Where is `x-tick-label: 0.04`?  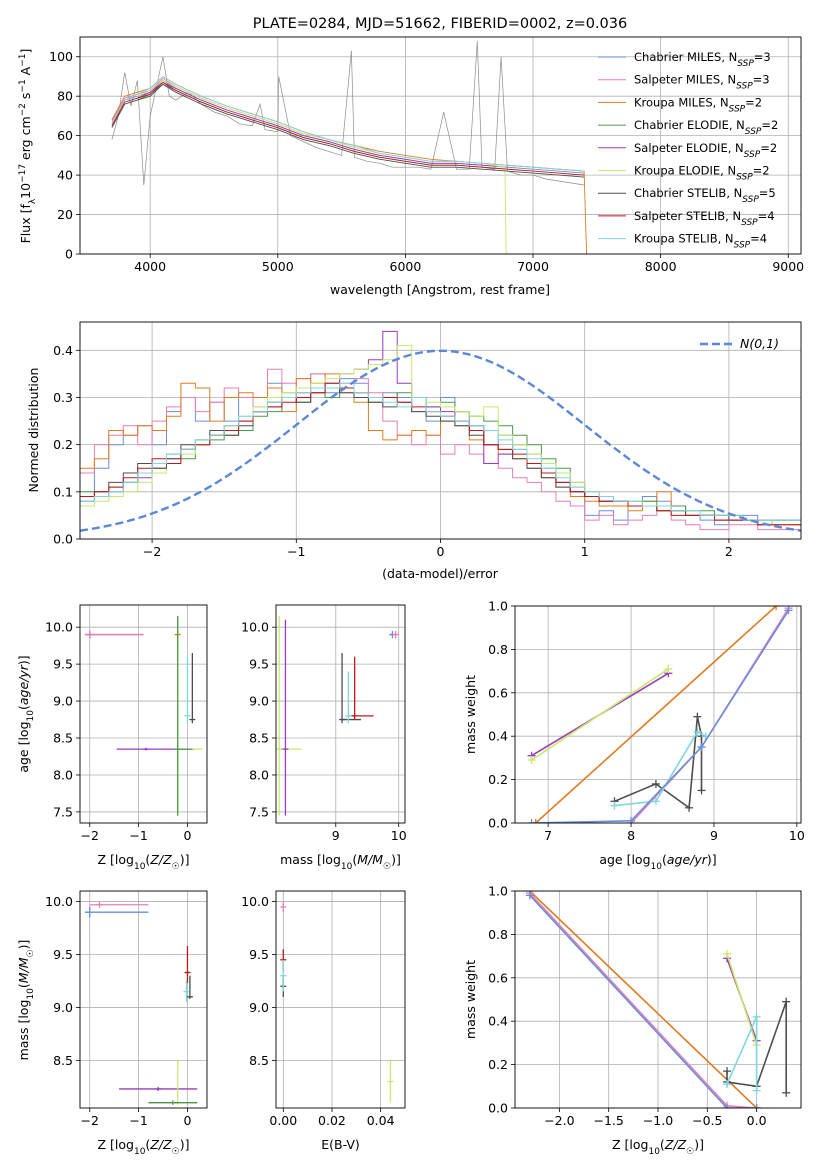
x-tick-label: 0.04 is located at coordinates (381, 1120).